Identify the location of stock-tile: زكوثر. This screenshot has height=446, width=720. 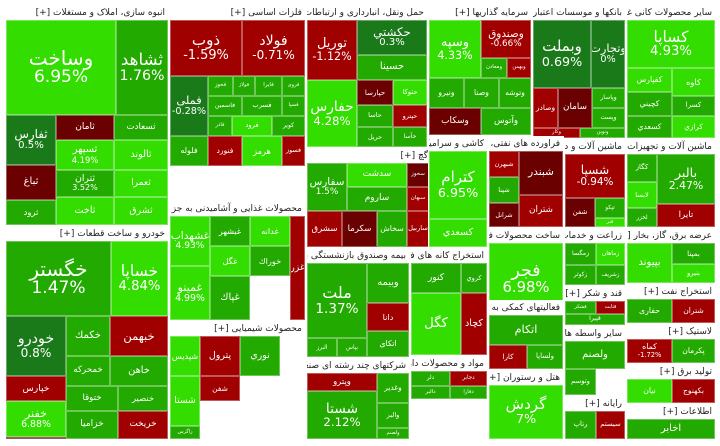
(580, 275).